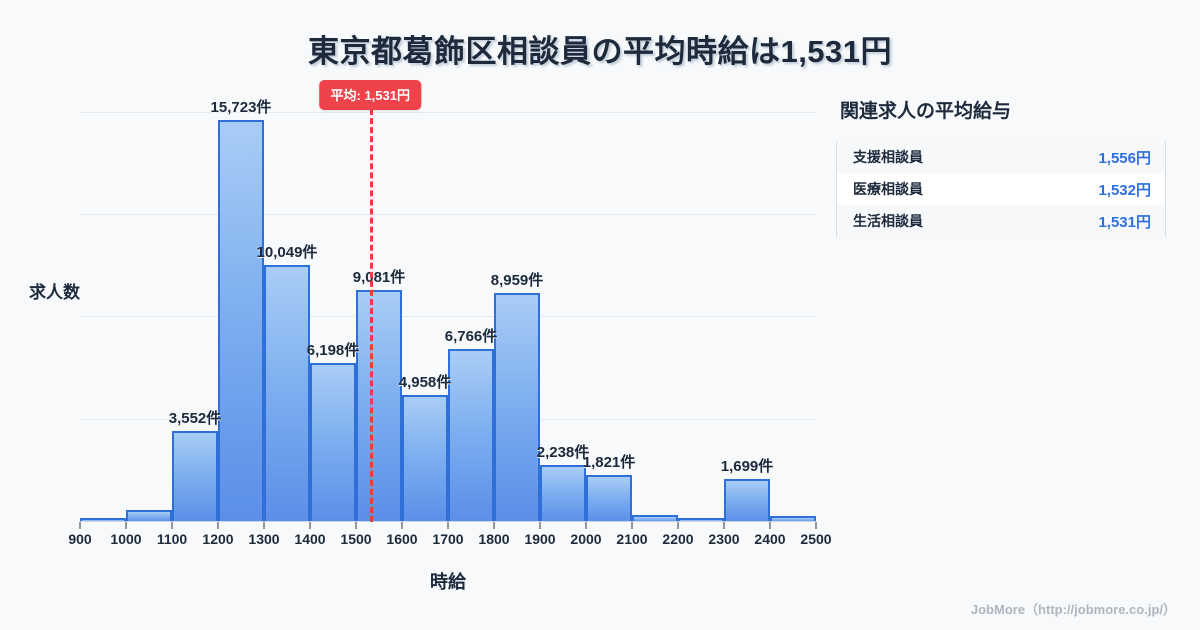  What do you see at coordinates (1124, 190) in the screenshot?
I see `related-salary-row-value: 1,532円` at bounding box center [1124, 190].